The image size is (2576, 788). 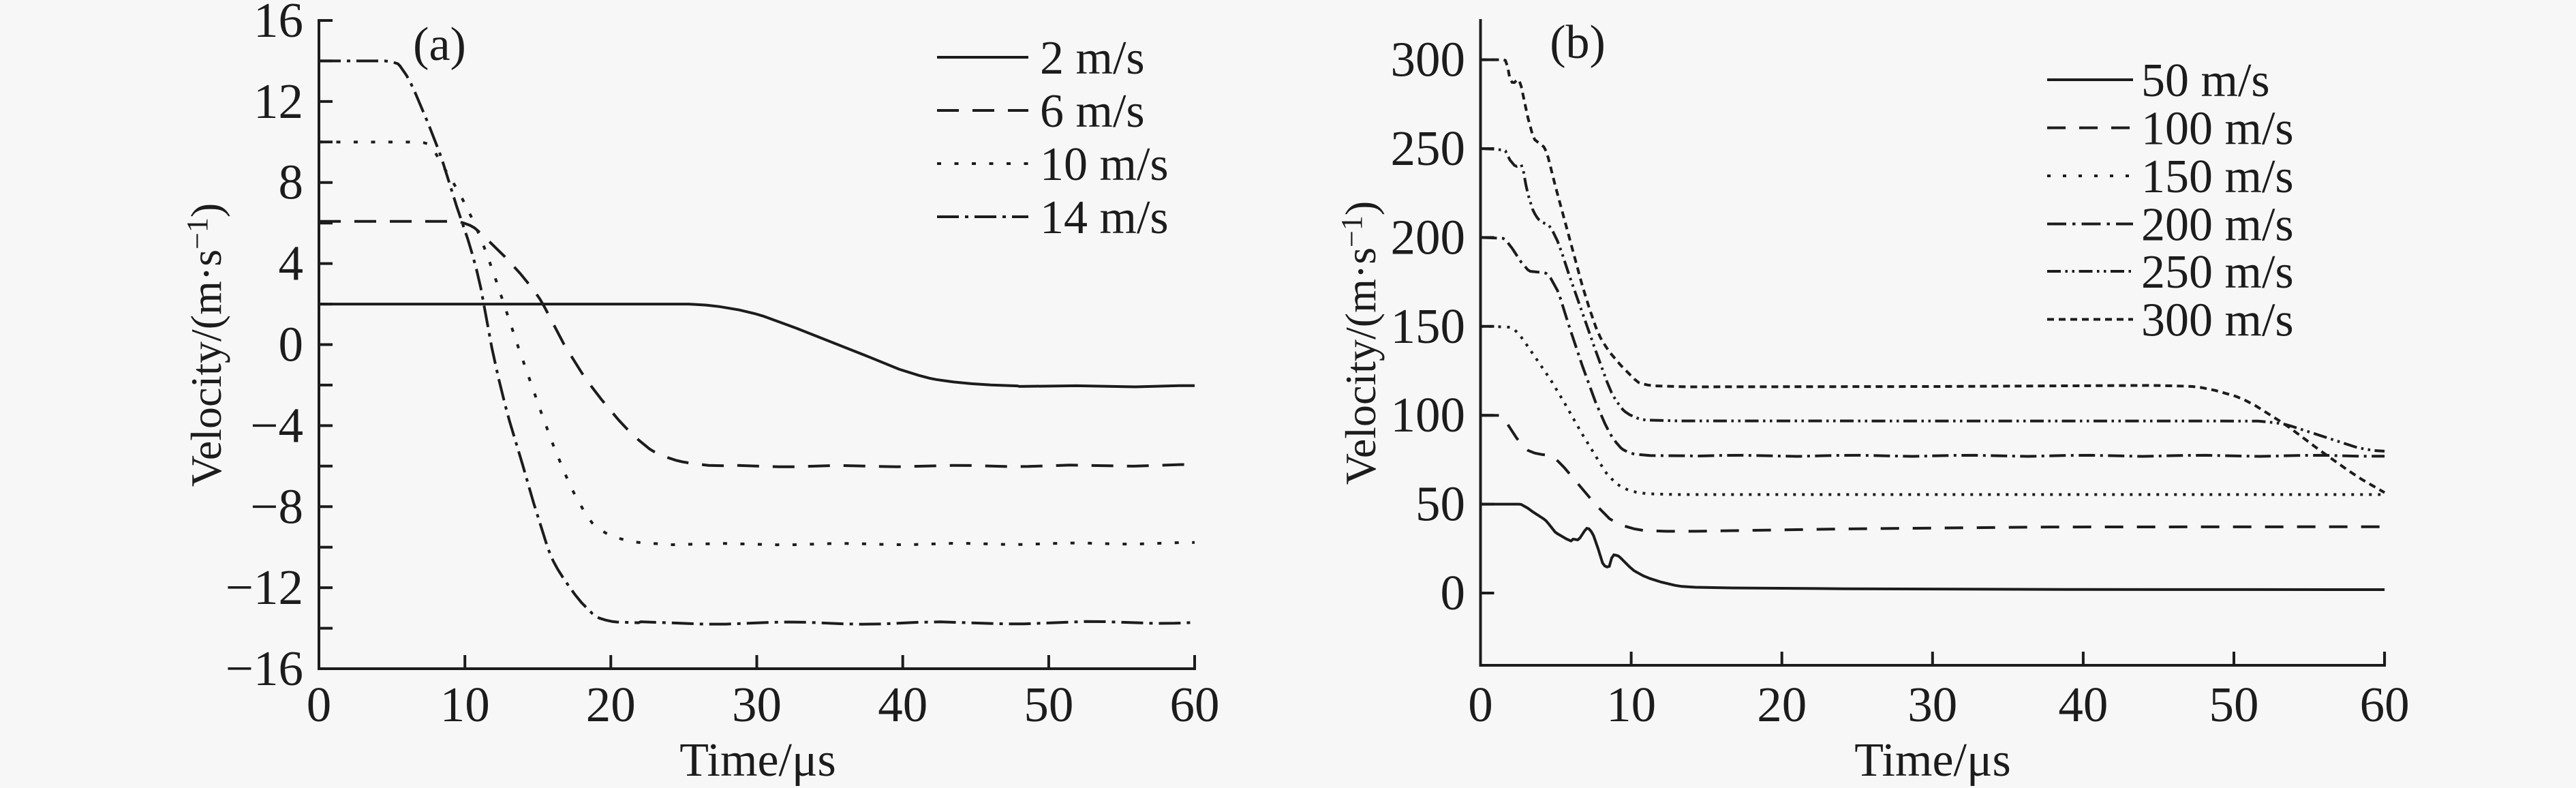 I want to click on svg-text: −8, so click(x=276, y=507).